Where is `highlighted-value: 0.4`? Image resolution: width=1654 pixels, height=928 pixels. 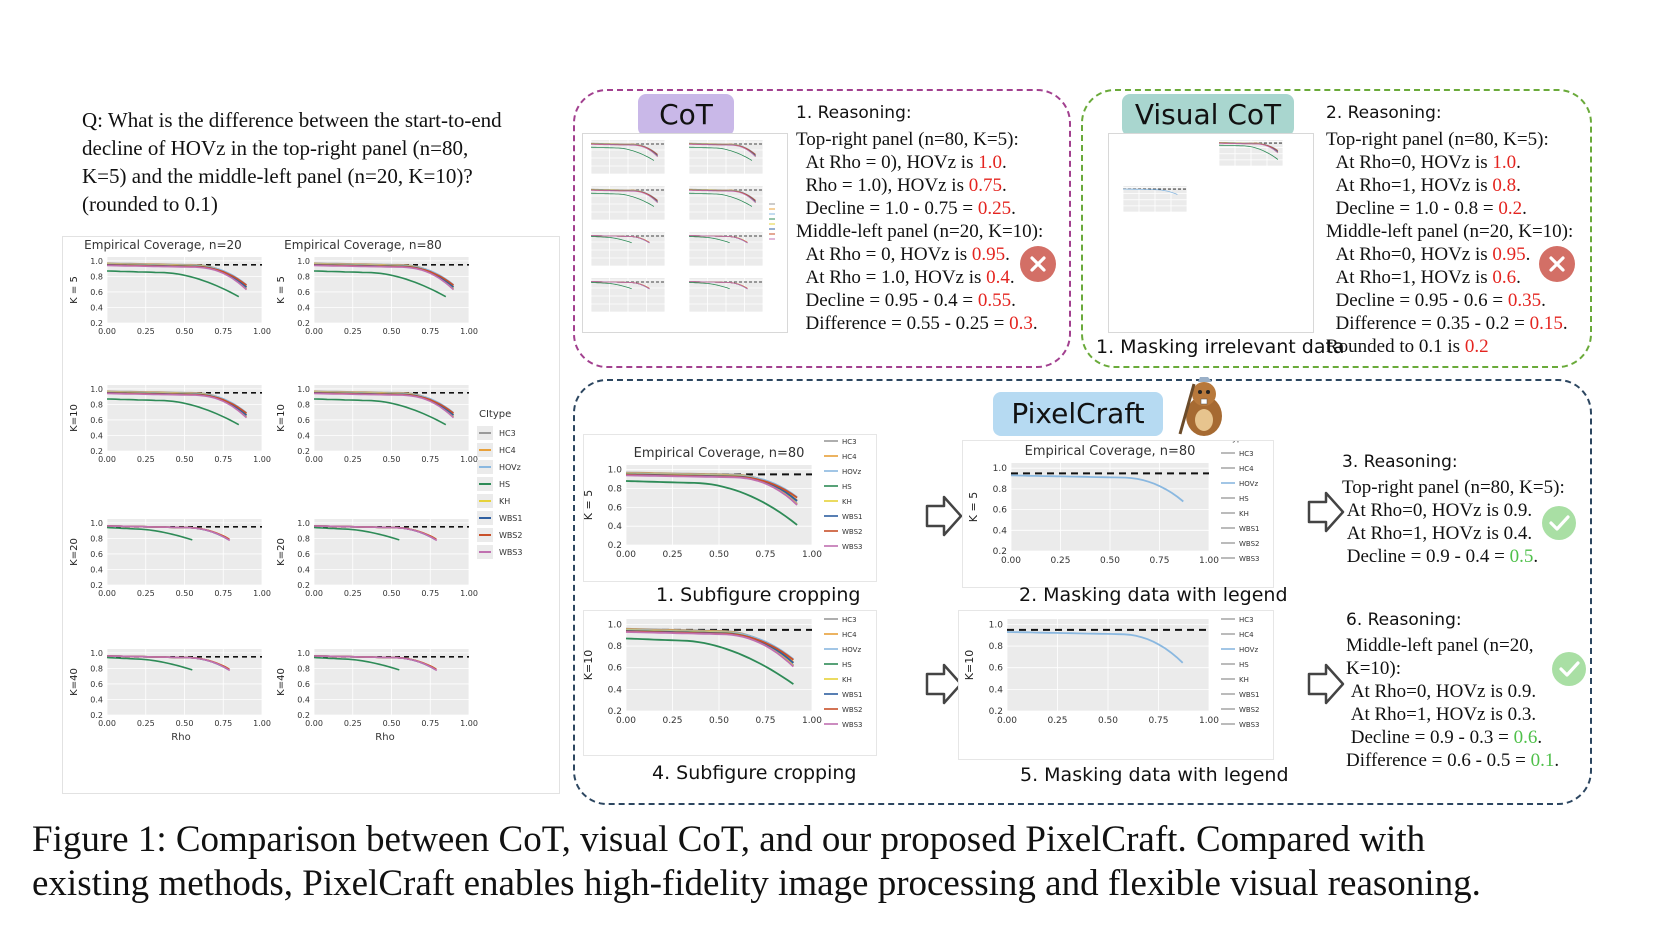
highlighted-value: 0.4 is located at coordinates (998, 277).